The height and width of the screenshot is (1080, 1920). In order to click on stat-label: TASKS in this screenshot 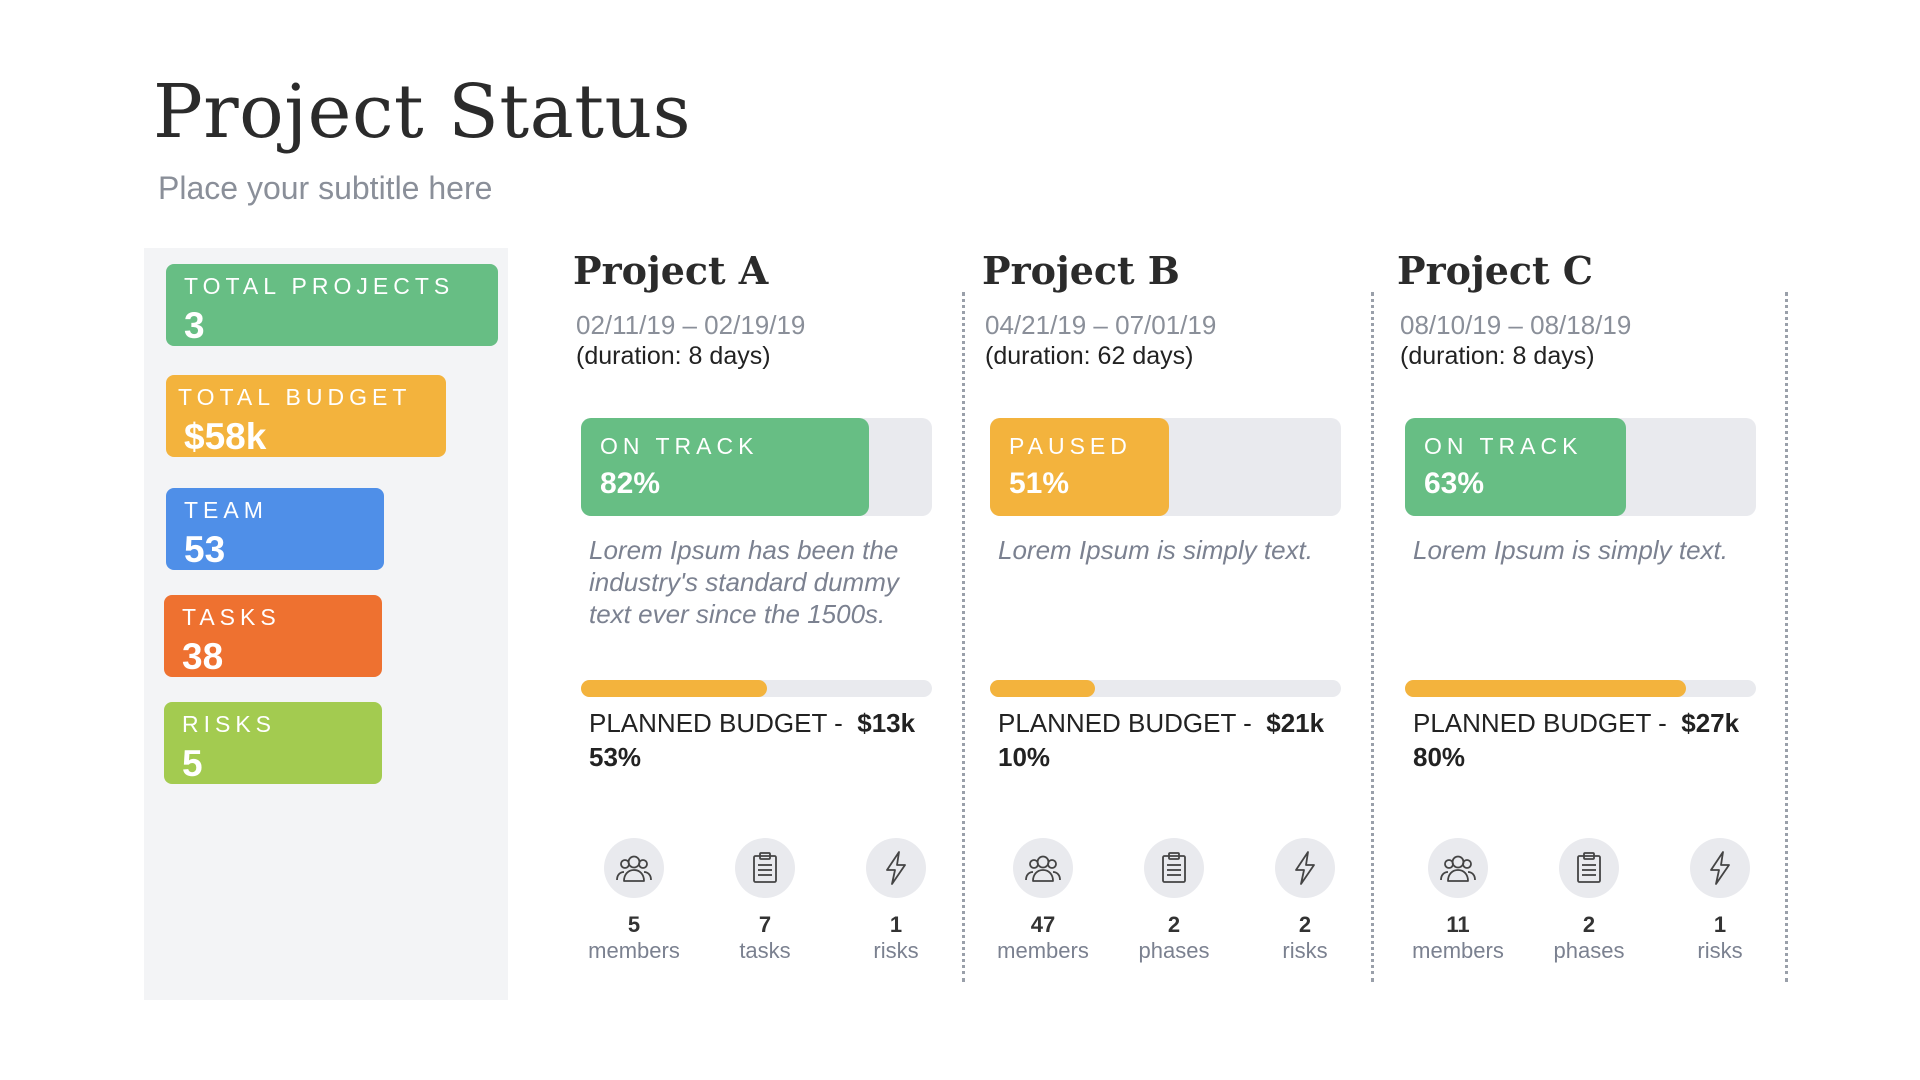, I will do `click(231, 617)`.